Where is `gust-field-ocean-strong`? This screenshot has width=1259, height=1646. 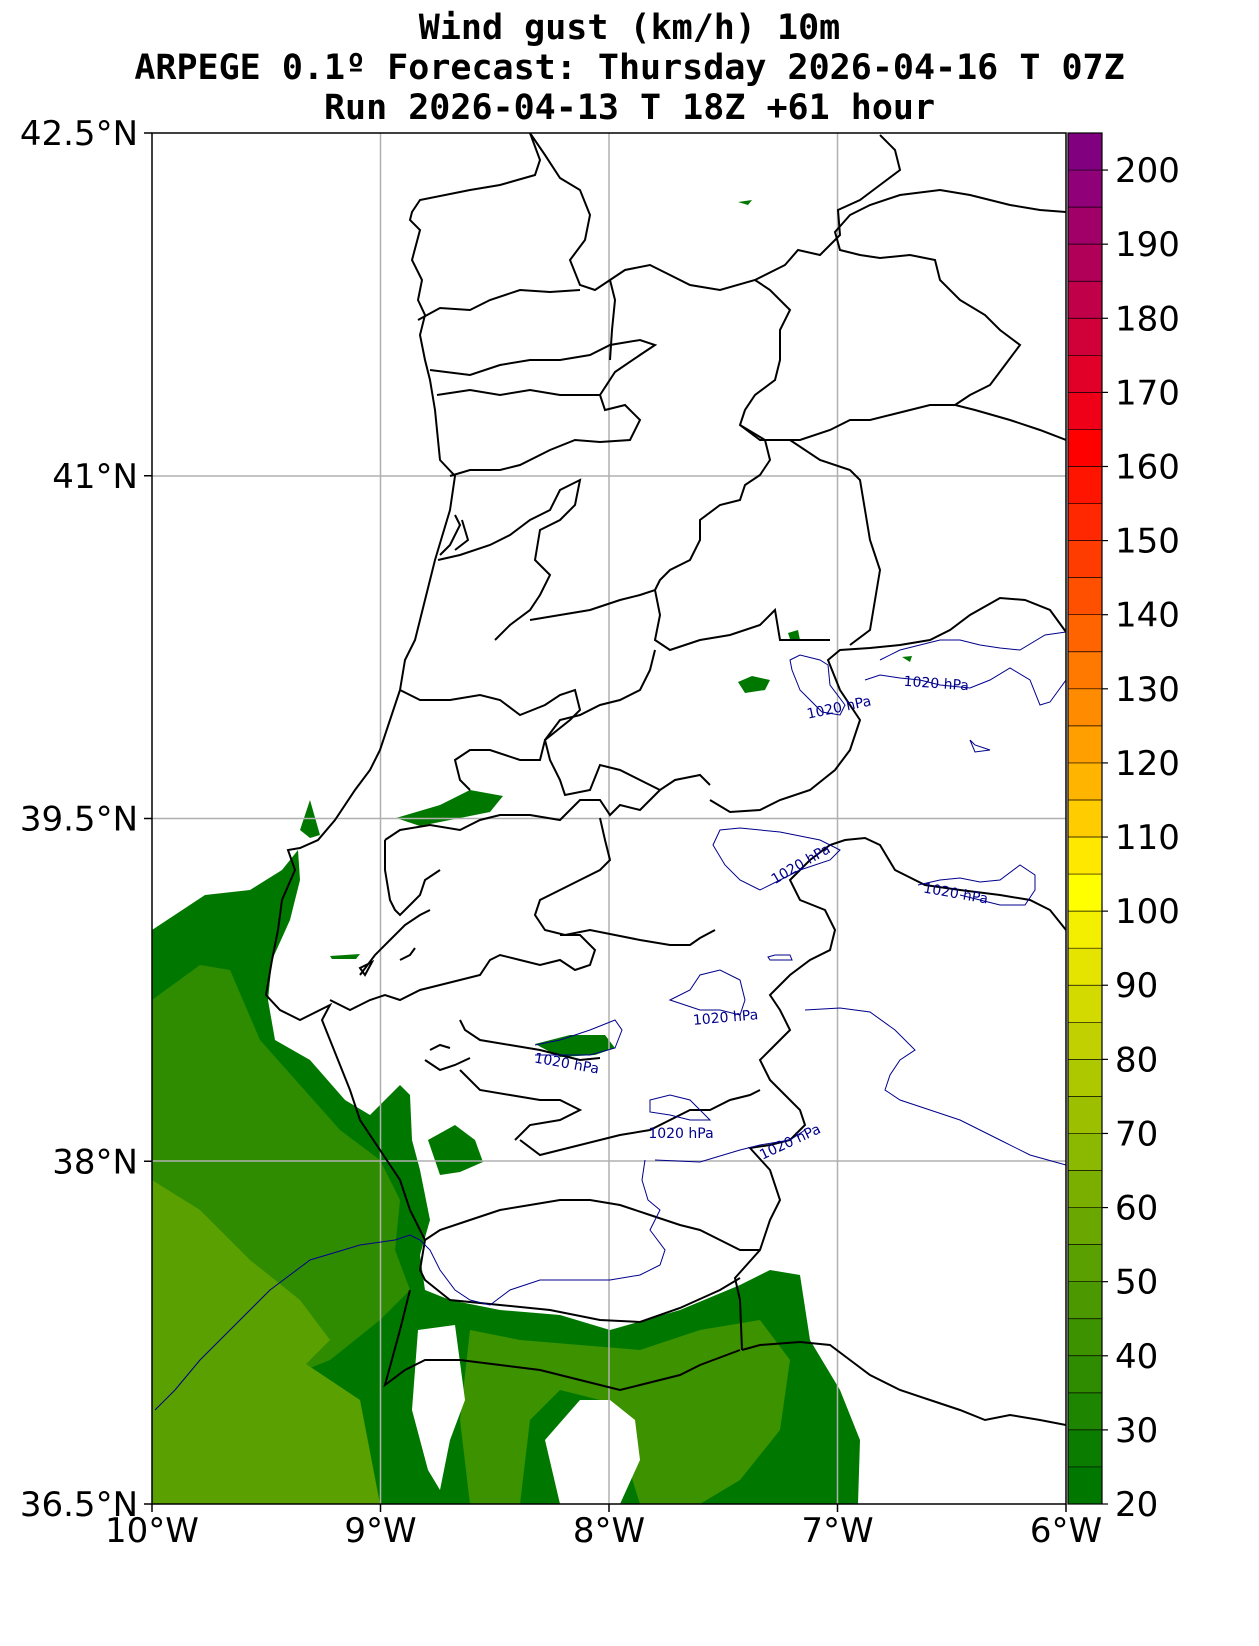
gust-field-ocean-strong is located at coordinates (266, 1342).